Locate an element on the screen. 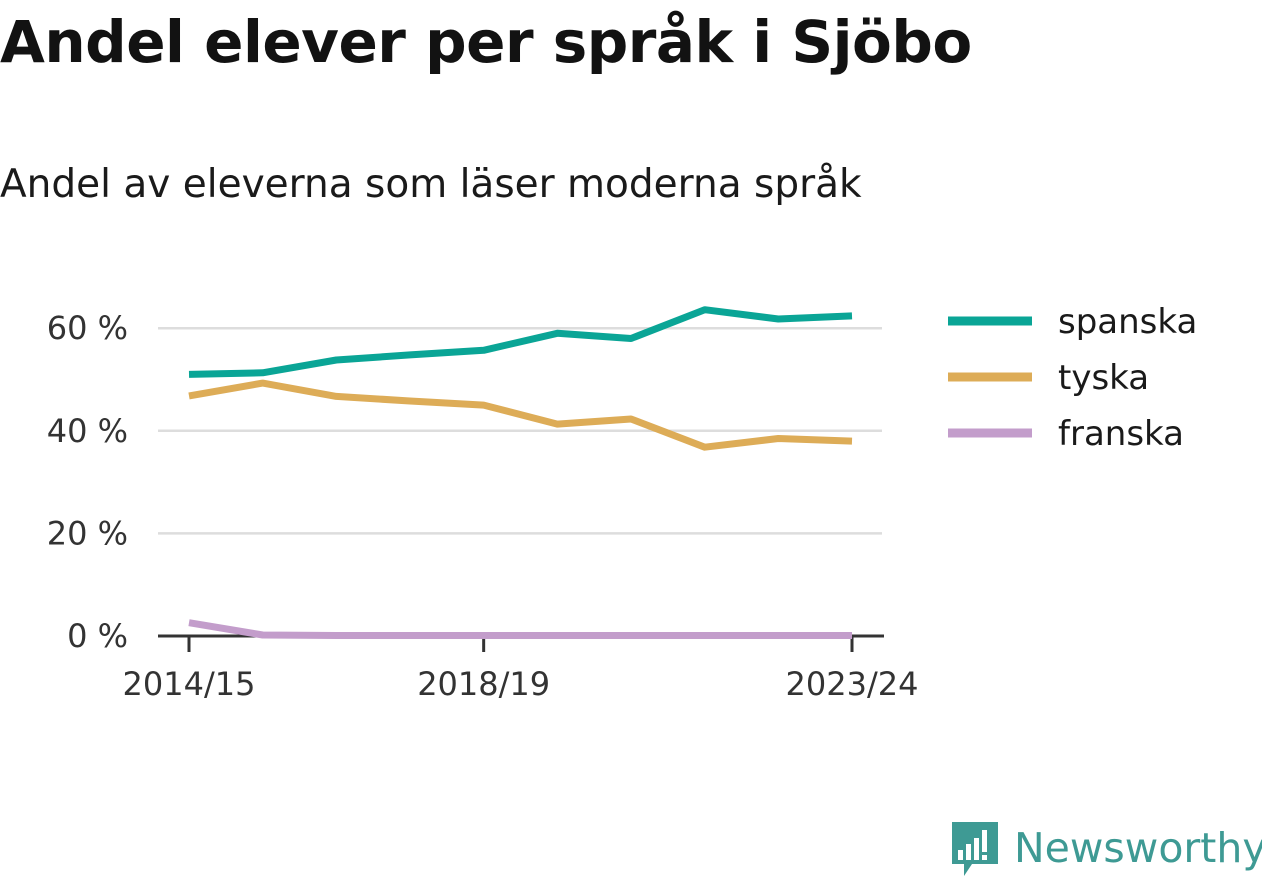  y-tick-label: 20 % is located at coordinates (87, 533).